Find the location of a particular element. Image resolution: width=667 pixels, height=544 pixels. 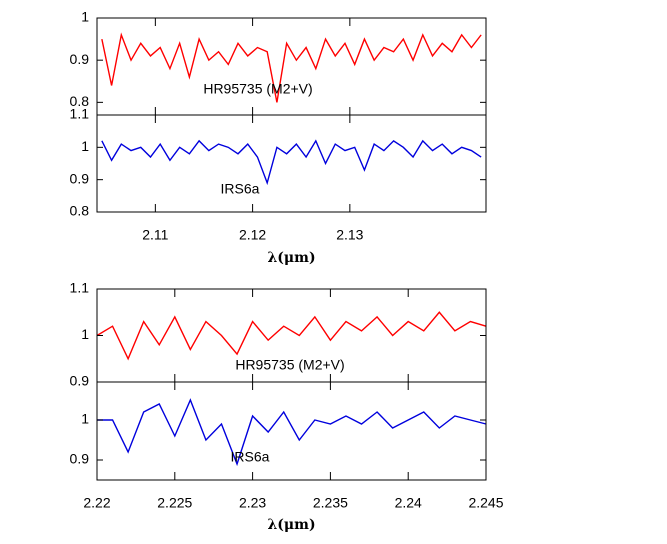

x-tick-label: 2.245 is located at coordinates (485, 503).